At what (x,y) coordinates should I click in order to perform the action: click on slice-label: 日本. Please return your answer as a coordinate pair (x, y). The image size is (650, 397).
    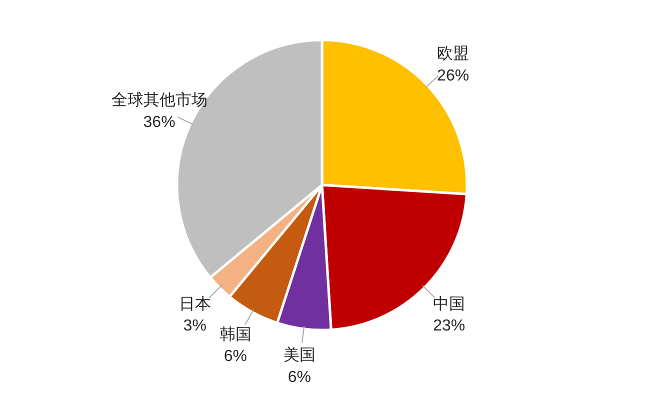
    Looking at the image, I should click on (194, 303).